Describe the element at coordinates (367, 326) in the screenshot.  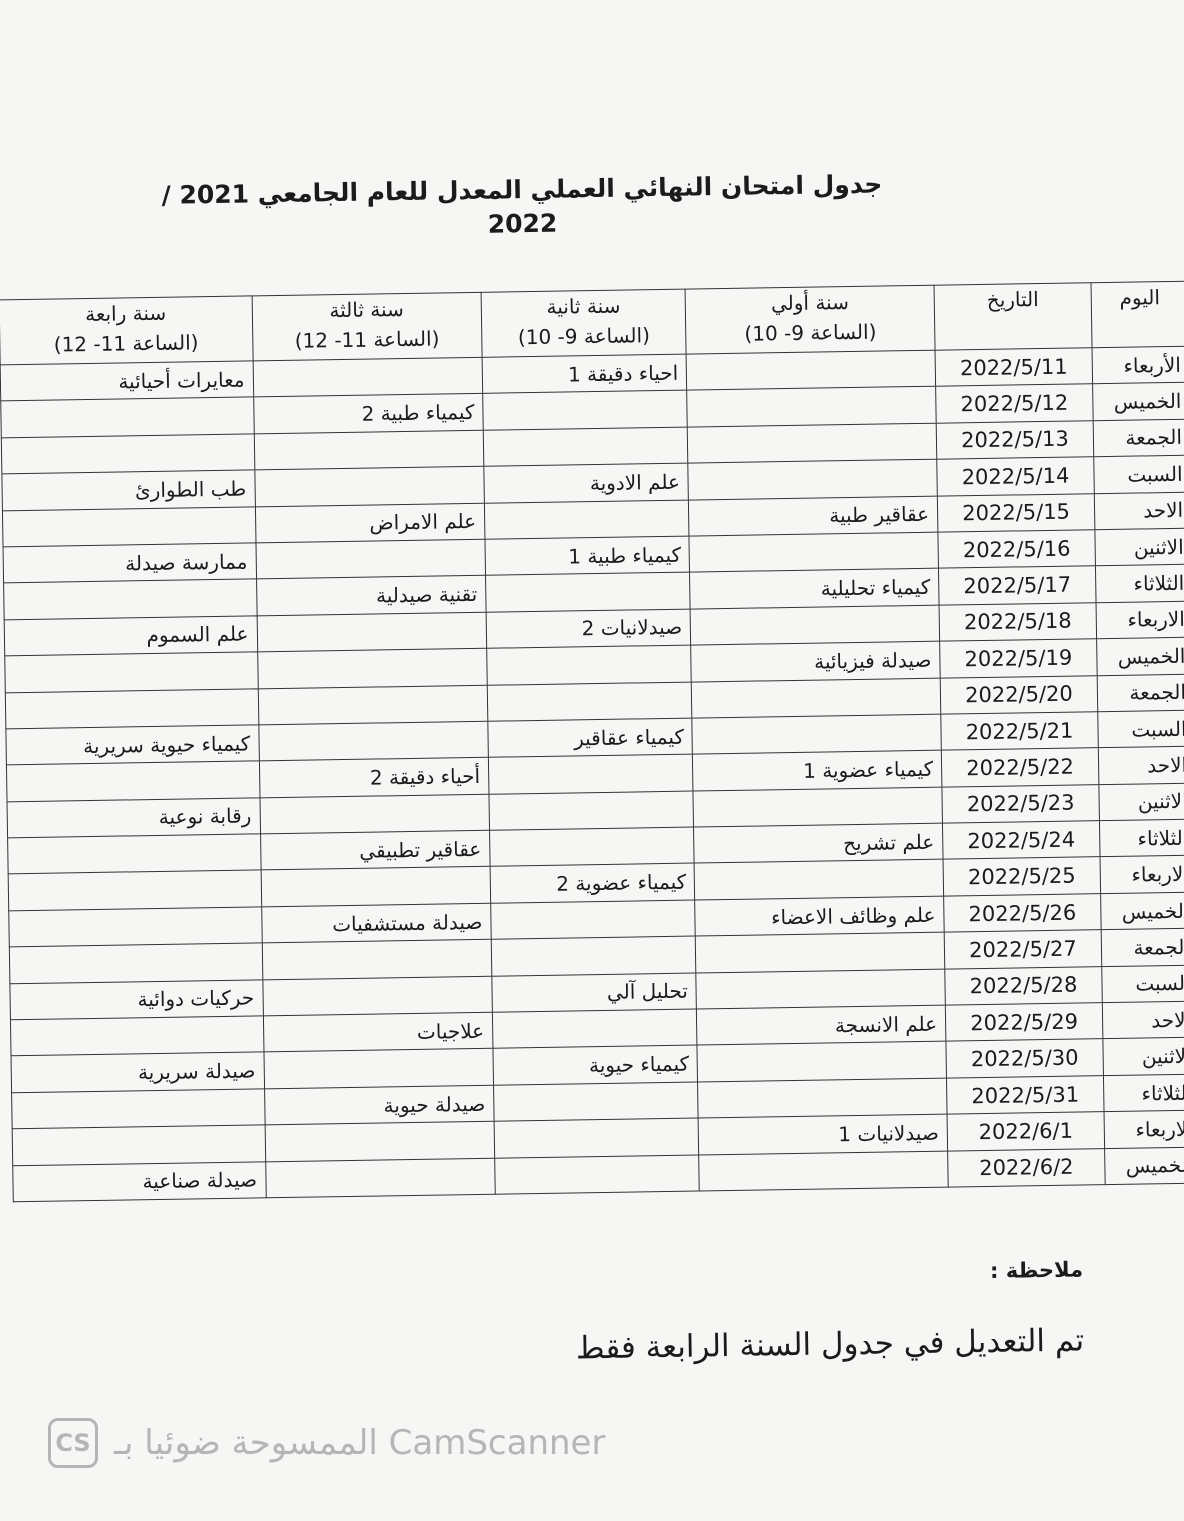
I see `header-year3: سنة ثالثة (الساعة 11- 12)` at that location.